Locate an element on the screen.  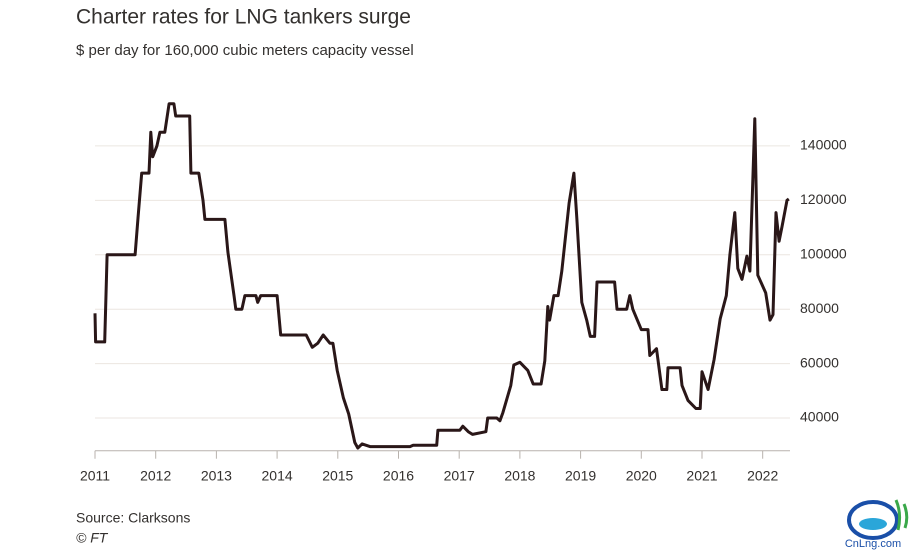
y-tick-label: 100000 is located at coordinates (823, 253).